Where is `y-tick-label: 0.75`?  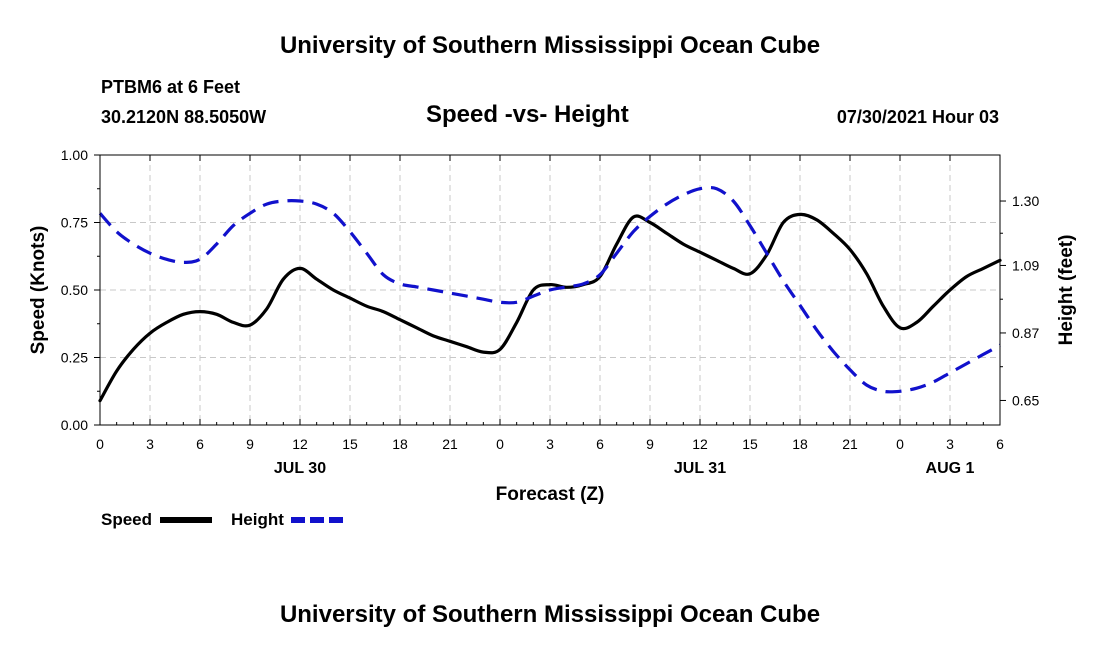 y-tick-label: 0.75 is located at coordinates (74, 223).